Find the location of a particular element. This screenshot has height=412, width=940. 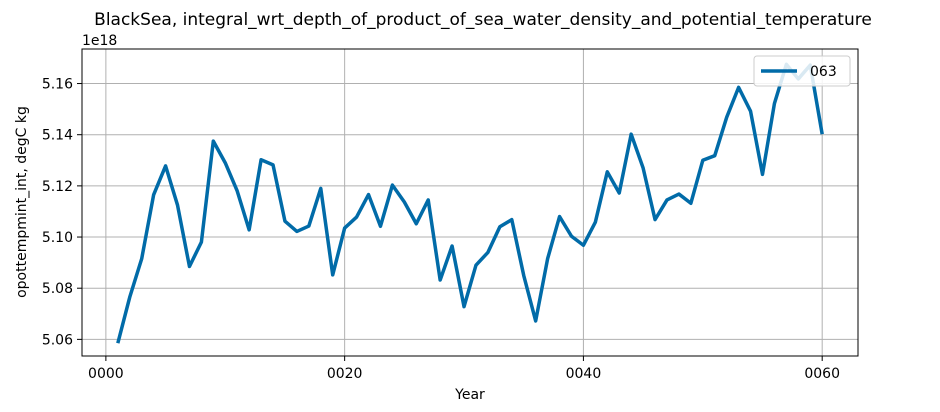

legend-box is located at coordinates (802, 71).